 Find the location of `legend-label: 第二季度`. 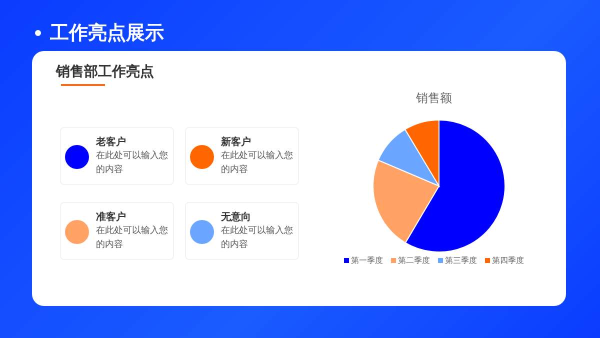

legend-label: 第二季度 is located at coordinates (413, 260).